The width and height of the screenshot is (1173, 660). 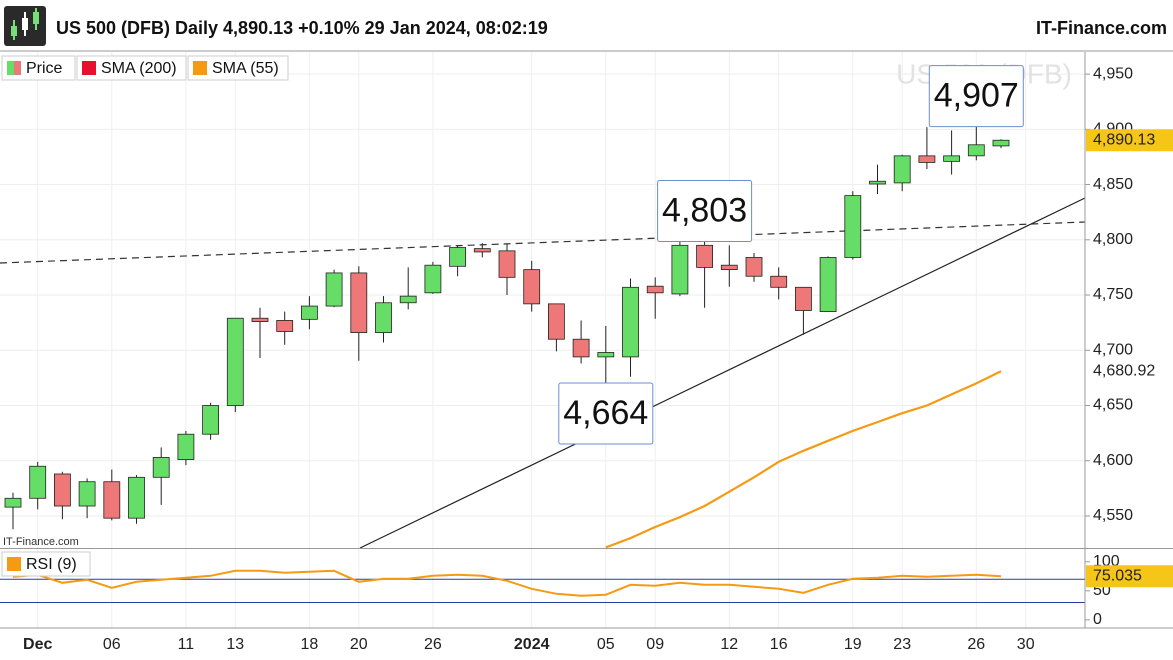 What do you see at coordinates (1113, 405) in the screenshot?
I see `y-tick-label: 4,650` at bounding box center [1113, 405].